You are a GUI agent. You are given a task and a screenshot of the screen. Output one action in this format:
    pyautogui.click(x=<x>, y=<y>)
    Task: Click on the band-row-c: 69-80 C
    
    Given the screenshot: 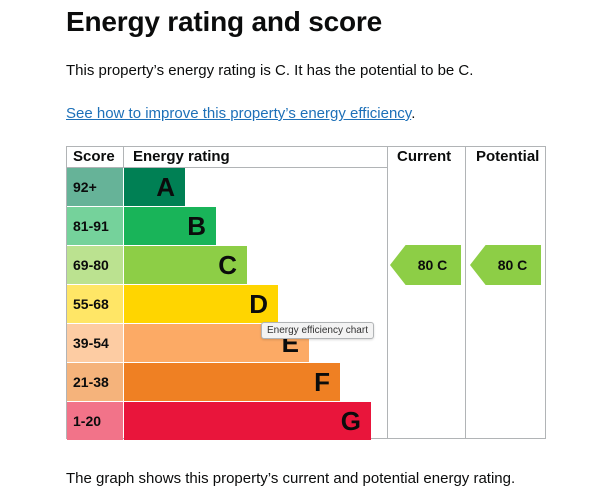 What is the action you would take?
    pyautogui.click(x=227, y=265)
    